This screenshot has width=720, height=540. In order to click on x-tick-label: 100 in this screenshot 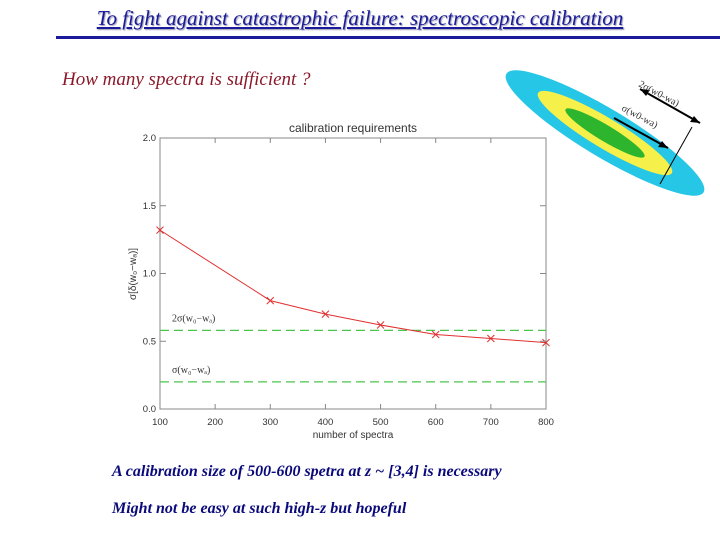, I will do `click(160, 422)`.